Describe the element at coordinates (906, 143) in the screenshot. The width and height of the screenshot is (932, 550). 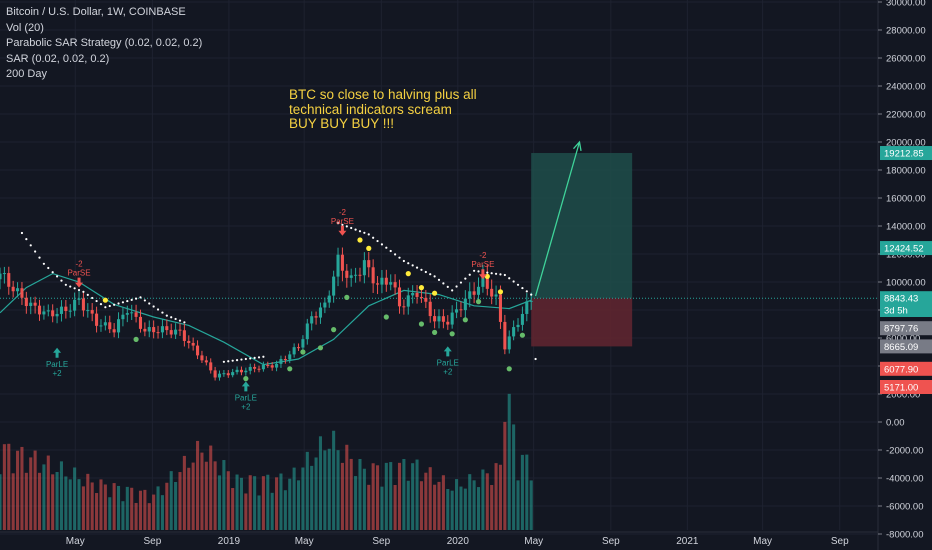
I see `price-tick-label: 20000.00` at that location.